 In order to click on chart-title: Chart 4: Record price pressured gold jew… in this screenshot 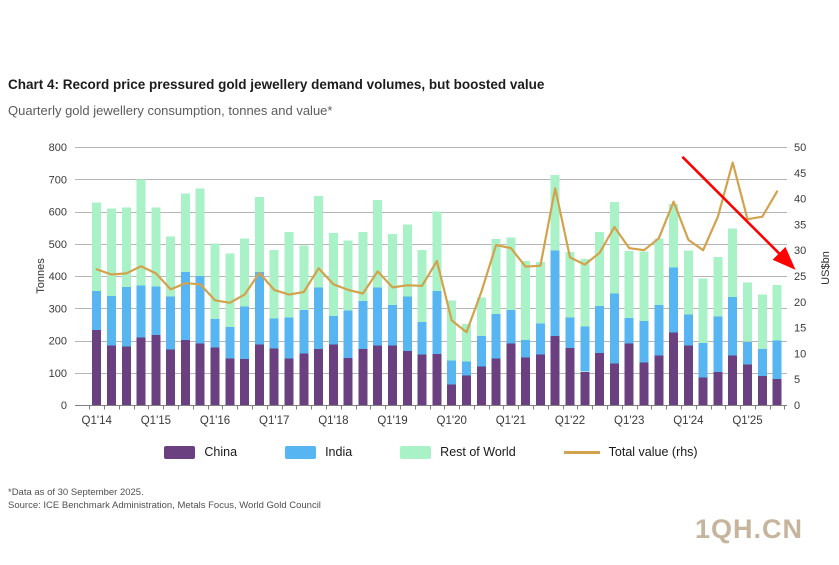, I will do `click(276, 84)`.